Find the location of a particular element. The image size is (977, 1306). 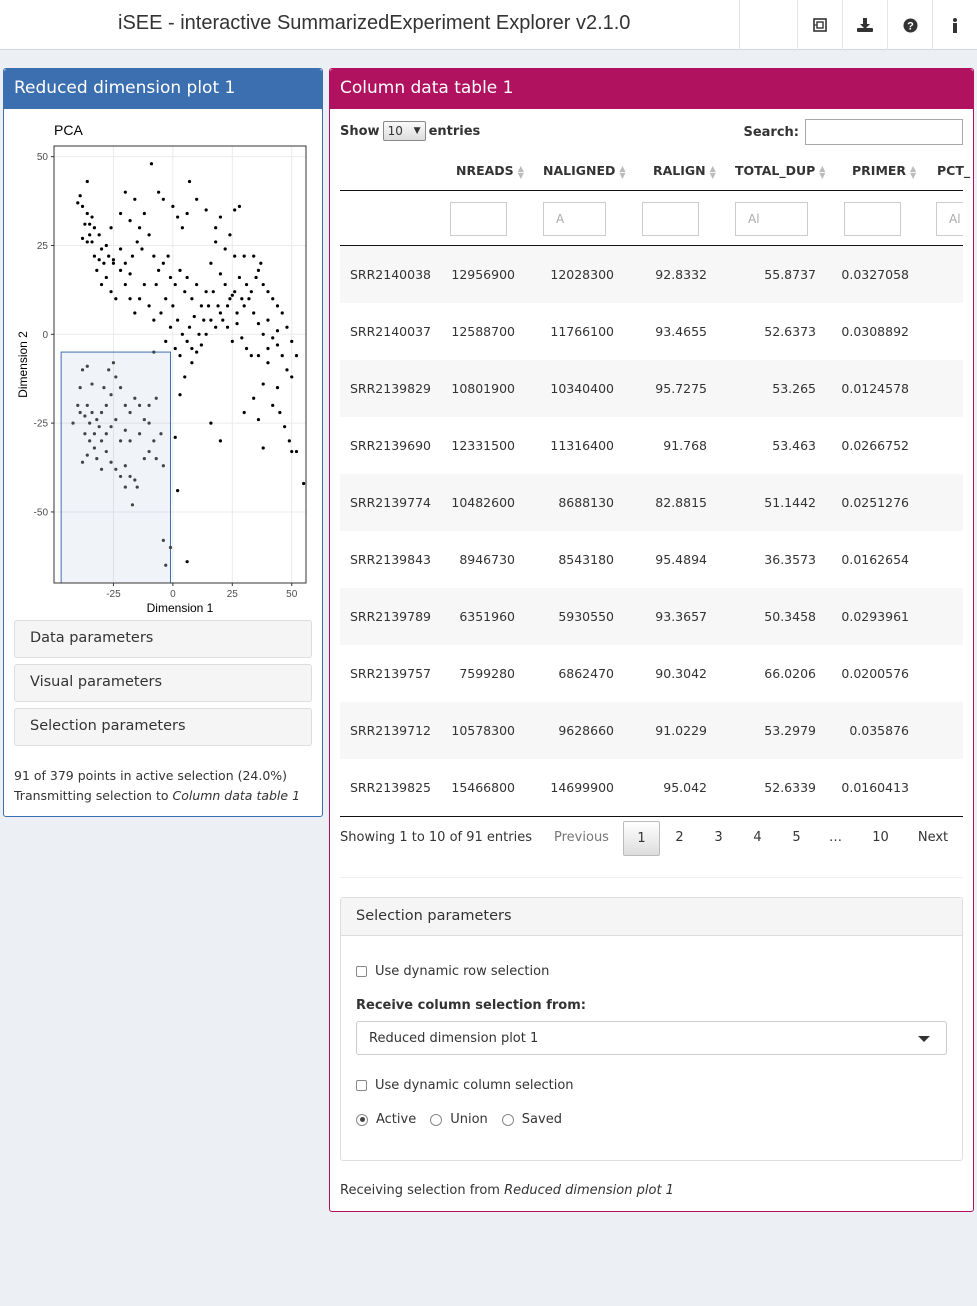

pagination-previous: Previous is located at coordinates (581, 837).